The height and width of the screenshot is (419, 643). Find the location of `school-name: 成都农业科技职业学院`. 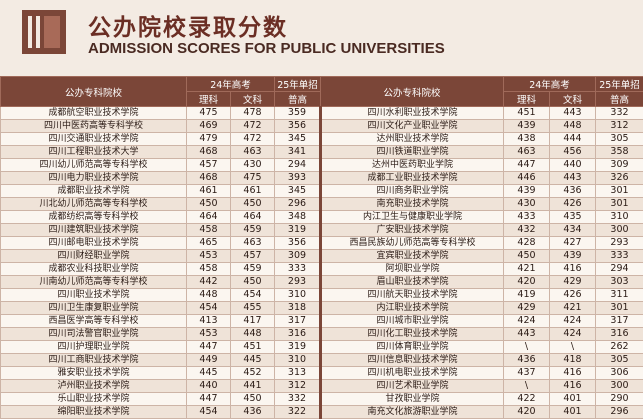

school-name: 成都农业科技职业学院 is located at coordinates (94, 269).